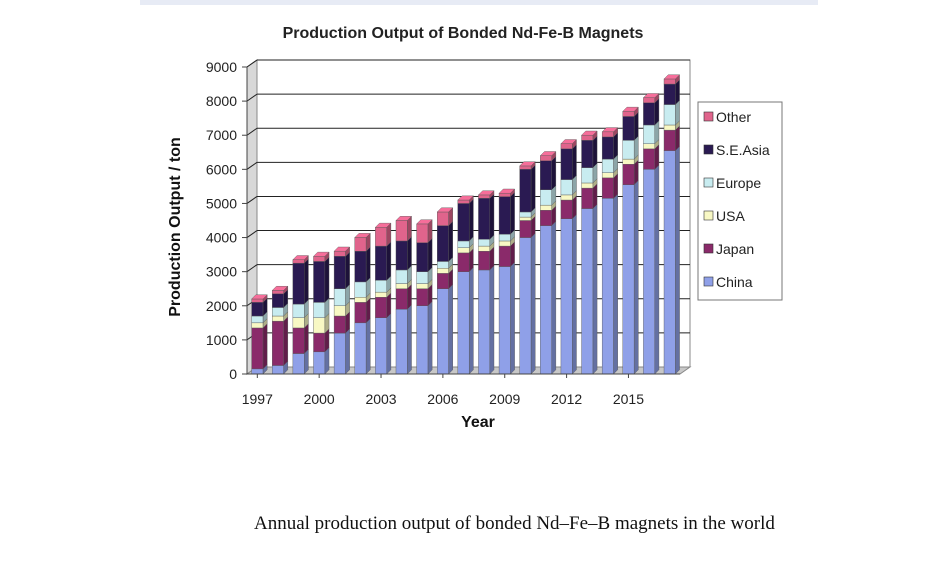 This screenshot has width=952, height=581. Describe the element at coordinates (461, 390) in the screenshot. I see `x-axis-ticks: 1997 2000 2003 2006 2009 2012 2015` at that location.